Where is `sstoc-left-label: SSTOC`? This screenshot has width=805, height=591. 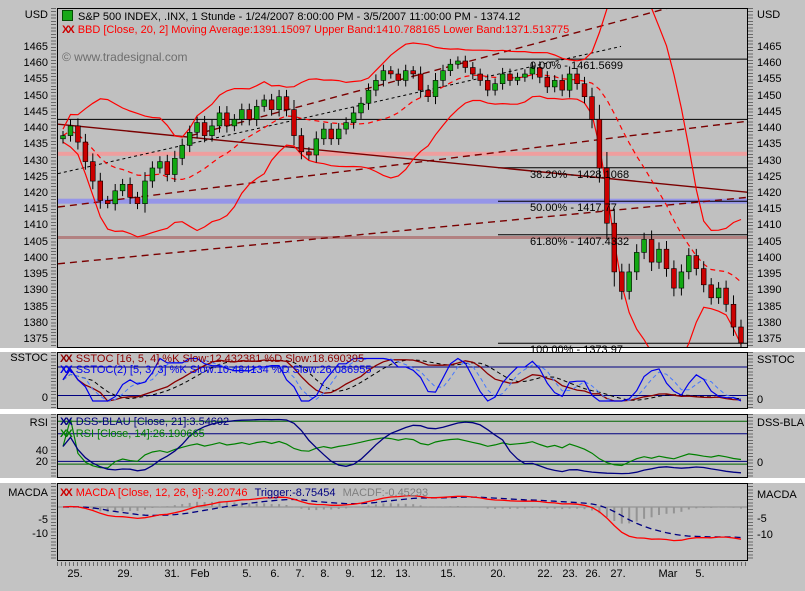 sstoc-left-label: SSTOC is located at coordinates (29, 358).